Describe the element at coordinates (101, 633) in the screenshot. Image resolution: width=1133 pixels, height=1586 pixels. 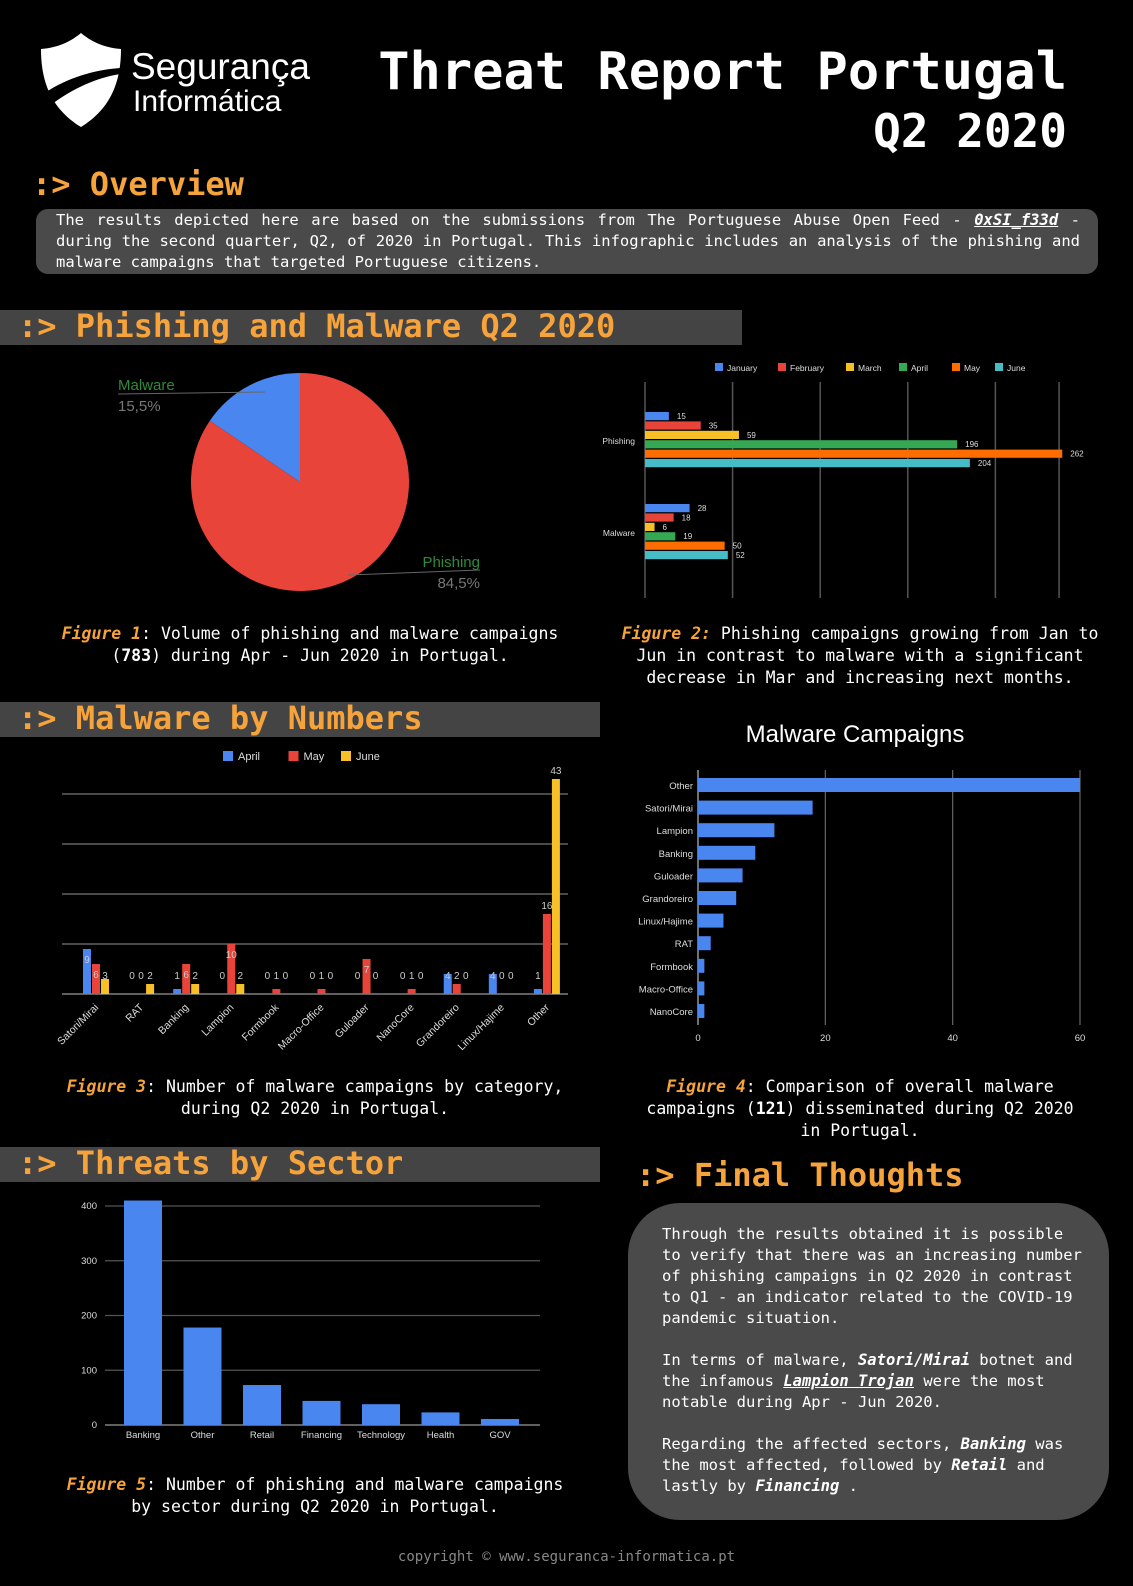
I see `figure-label: Figure 1` at that location.